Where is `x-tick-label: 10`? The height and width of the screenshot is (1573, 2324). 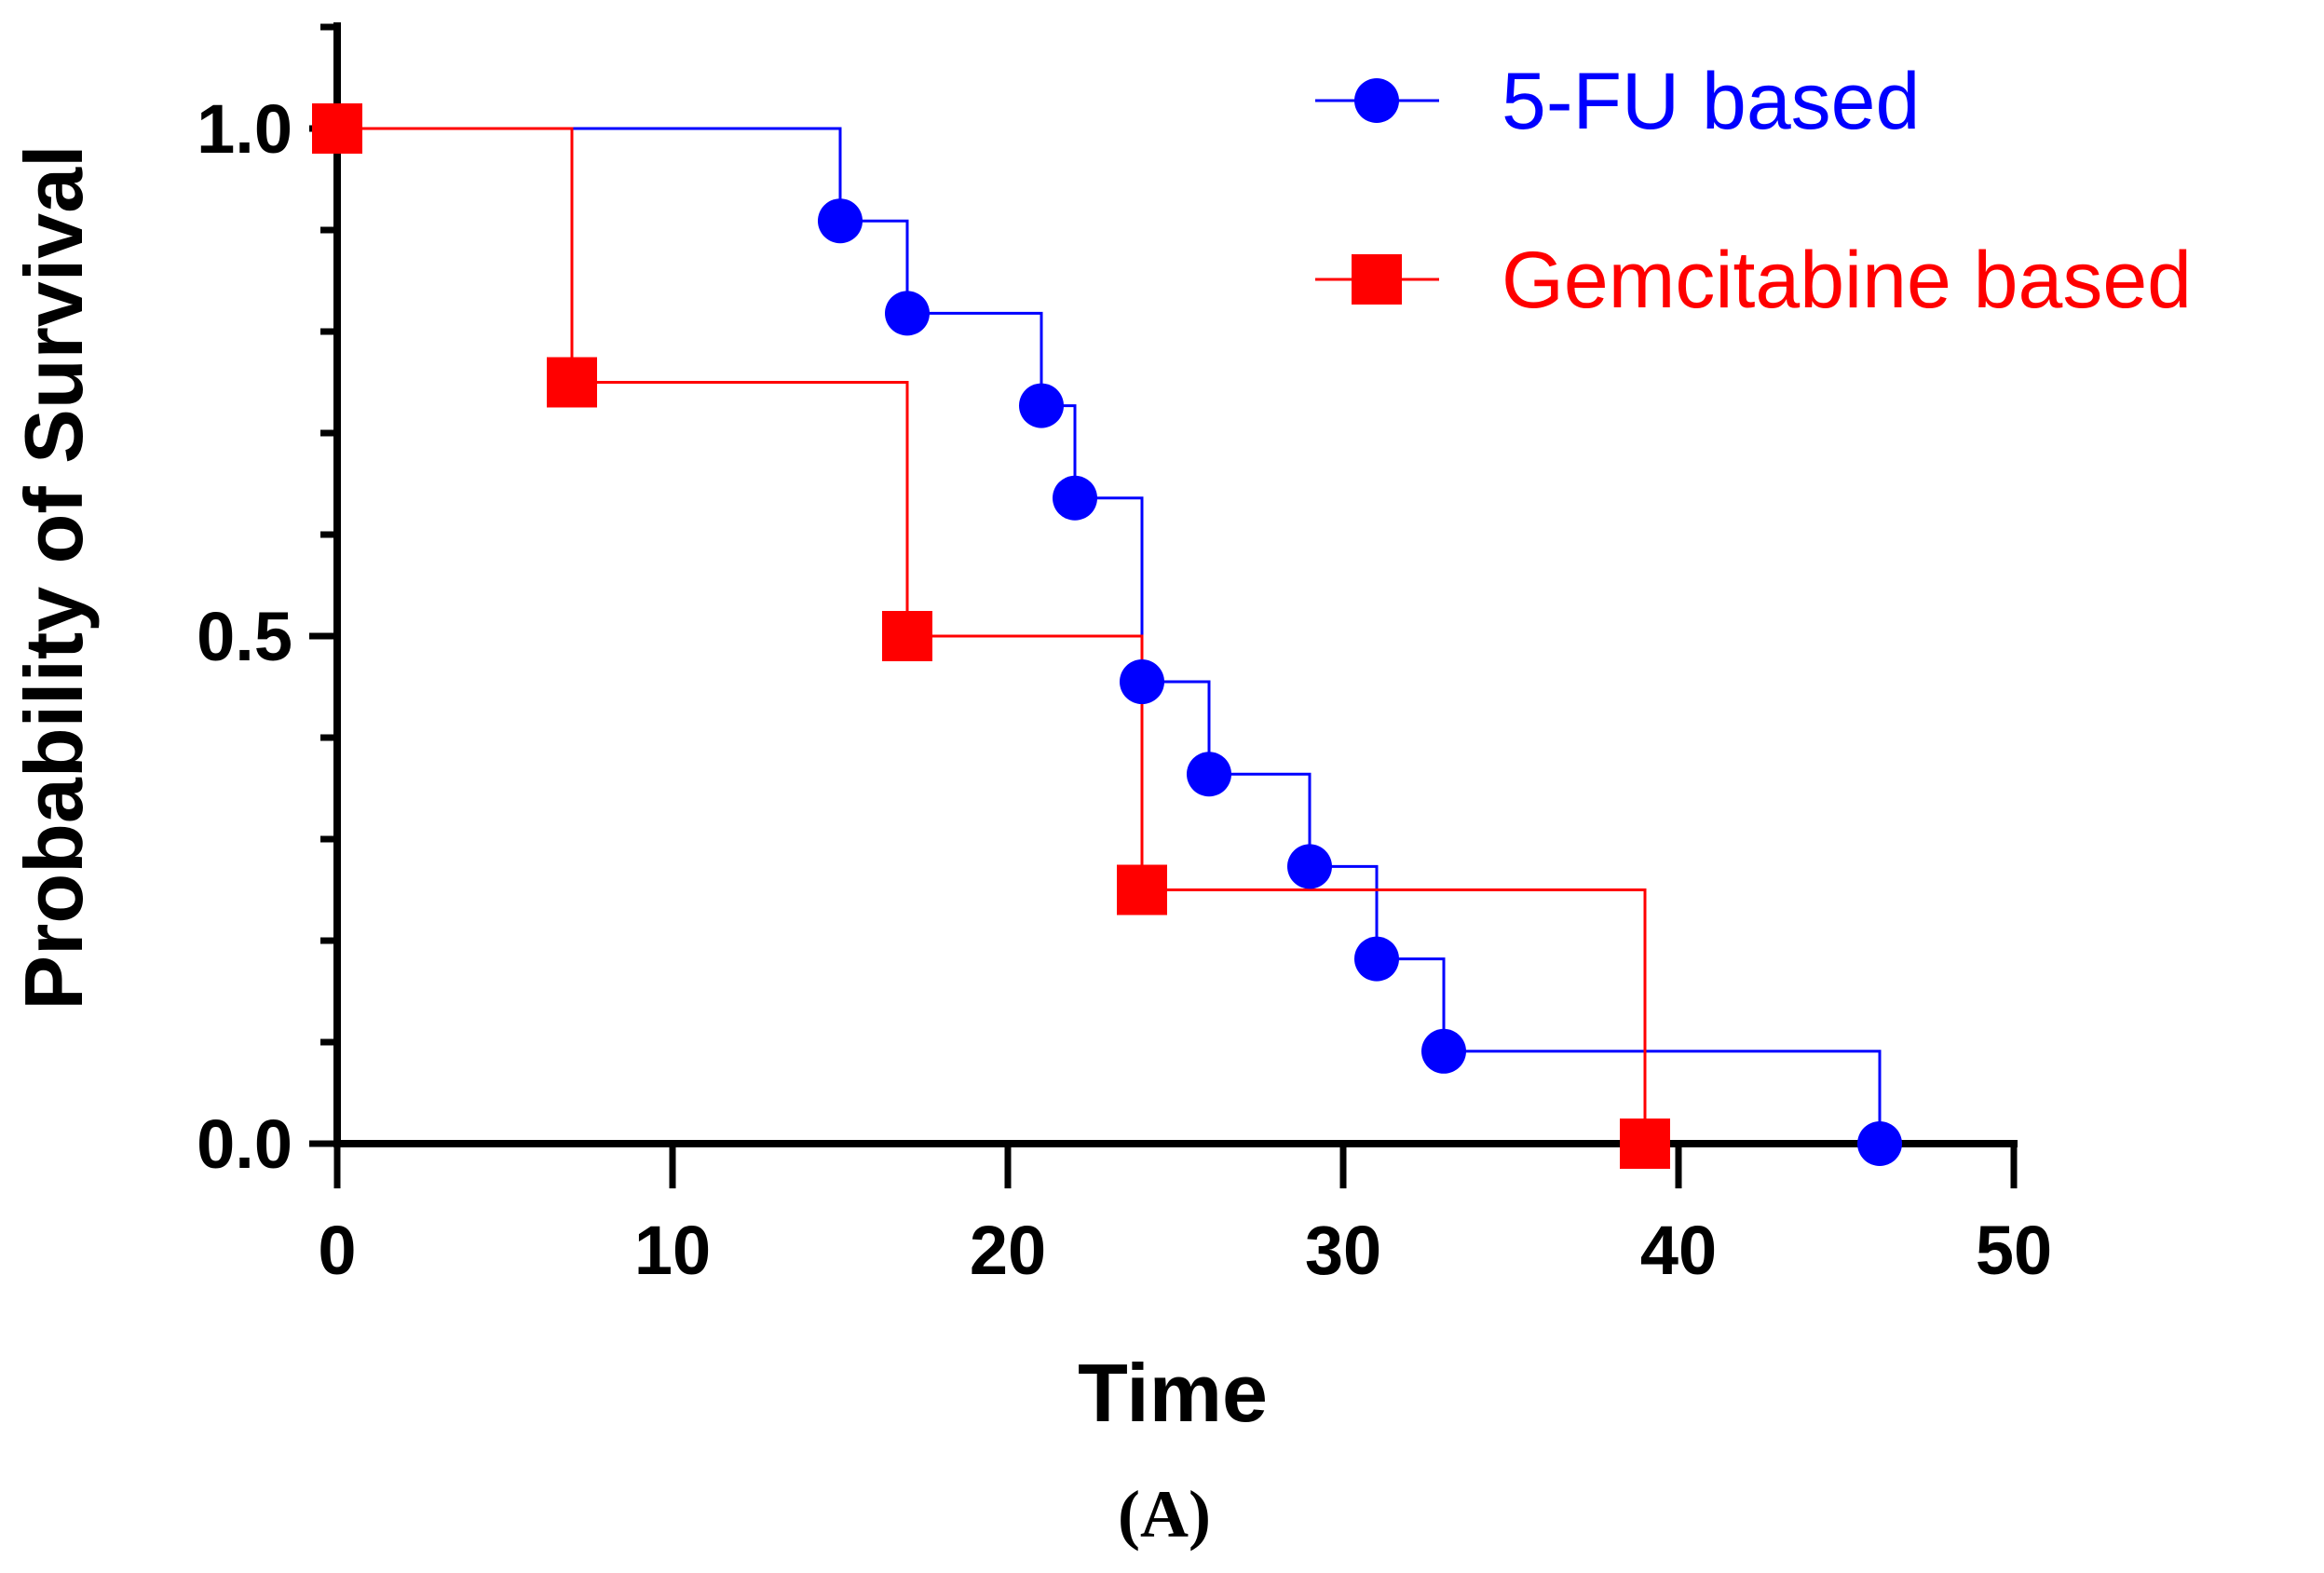 x-tick-label: 10 is located at coordinates (672, 1250).